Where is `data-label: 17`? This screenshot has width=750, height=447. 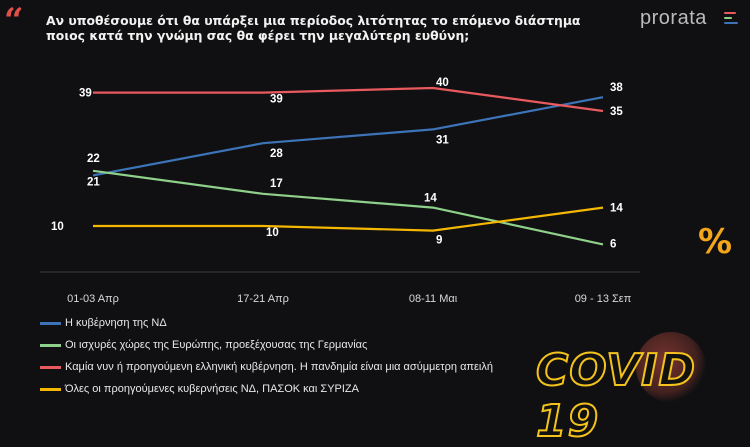 data-label: 17 is located at coordinates (276, 184).